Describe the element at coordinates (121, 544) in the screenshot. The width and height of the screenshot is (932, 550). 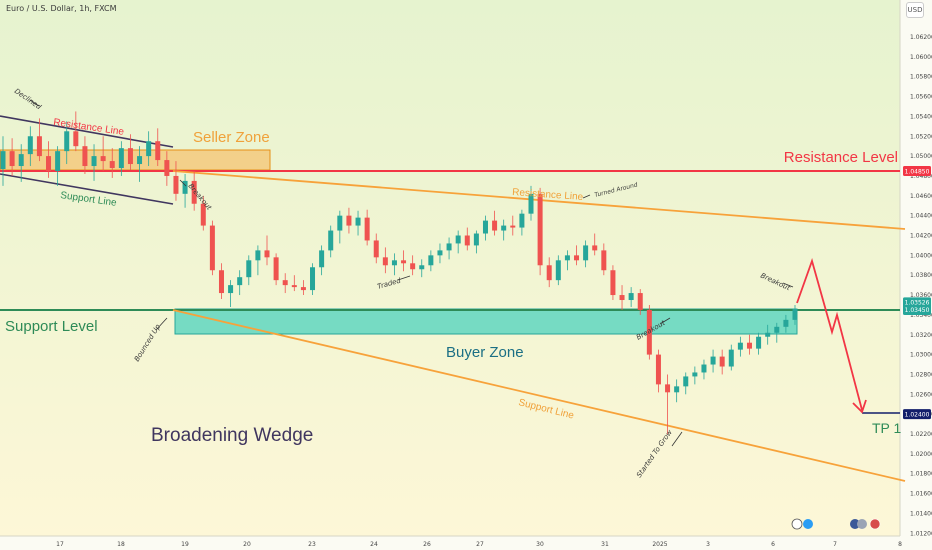
I see `time-tick-label: 18` at that location.